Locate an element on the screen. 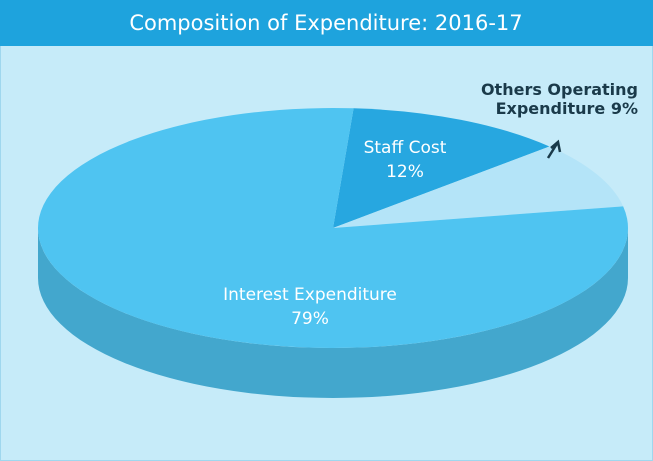 This screenshot has width=653, height=461. slice-value: 79% is located at coordinates (310, 319).